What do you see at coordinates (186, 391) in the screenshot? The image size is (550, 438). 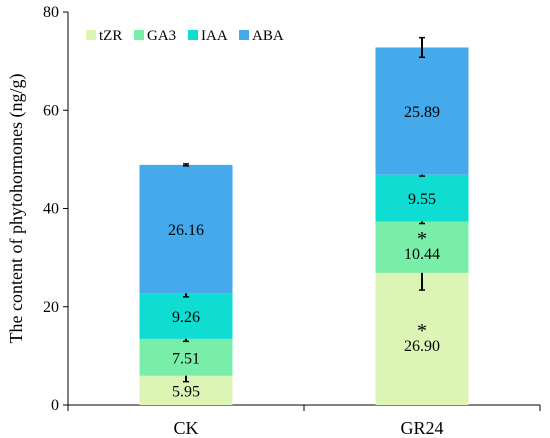 I see `data-label: 5.95` at bounding box center [186, 391].